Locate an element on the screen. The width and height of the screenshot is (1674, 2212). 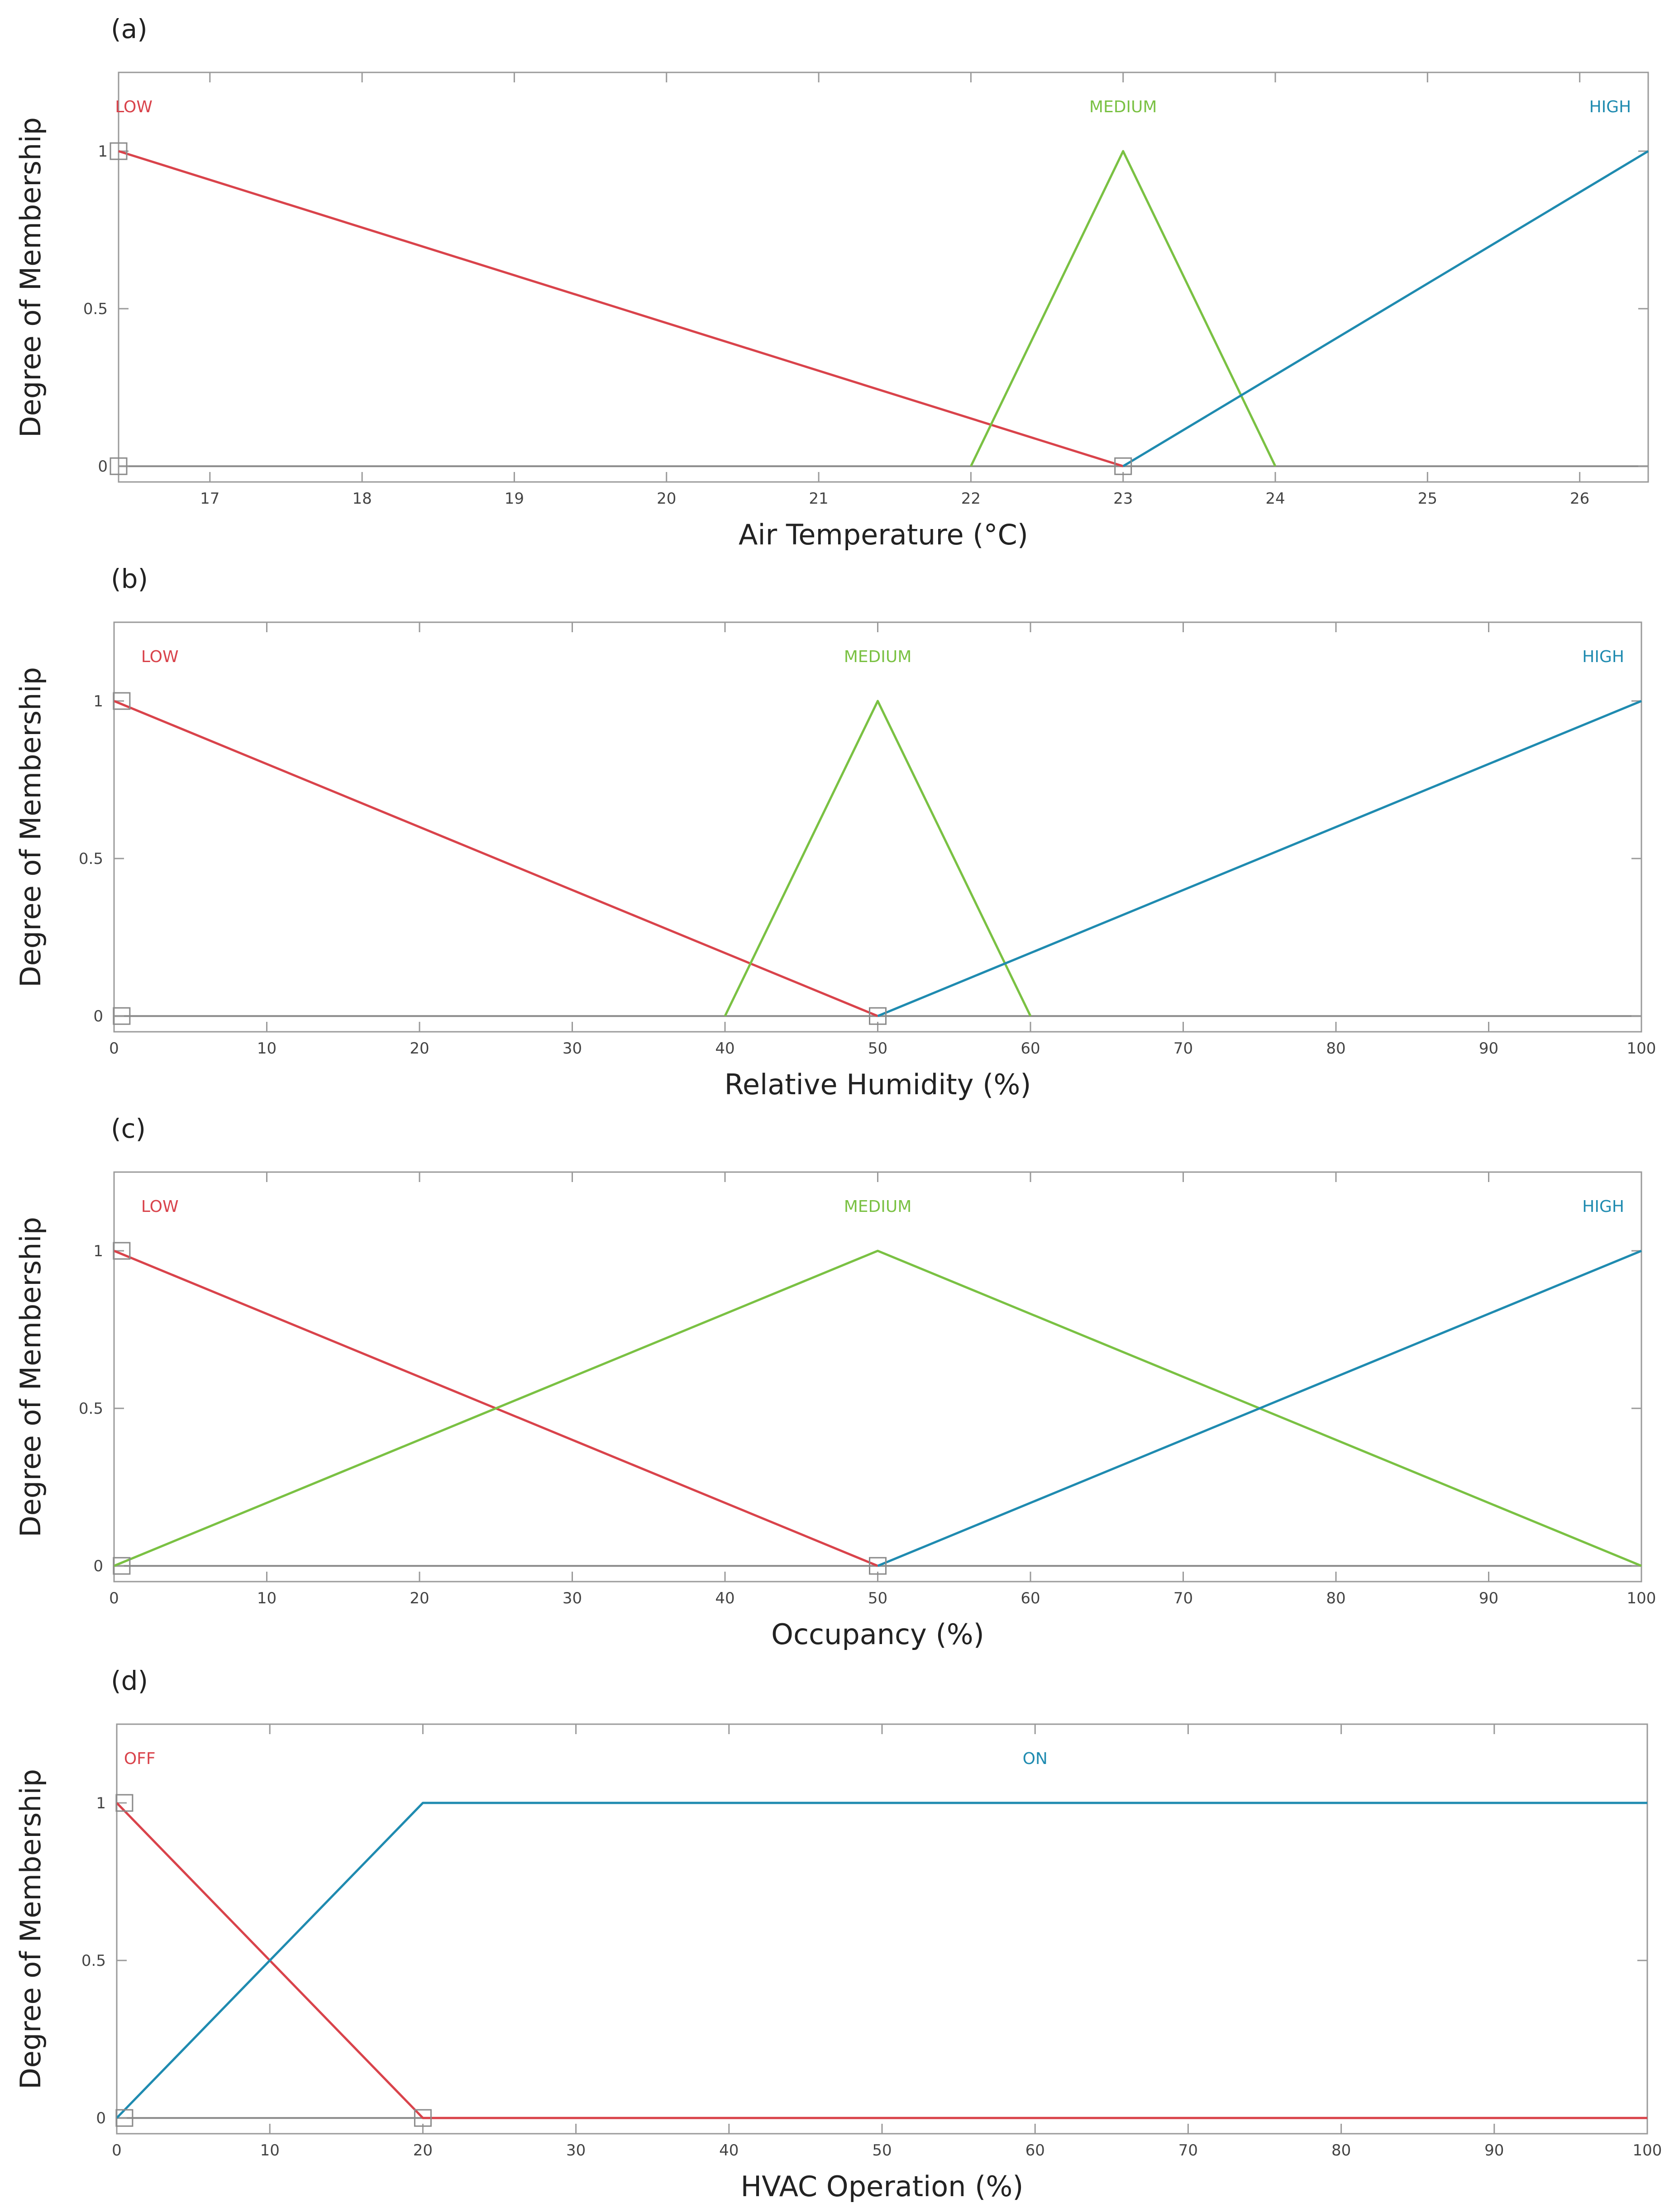
series-low-line is located at coordinates (621, 308).